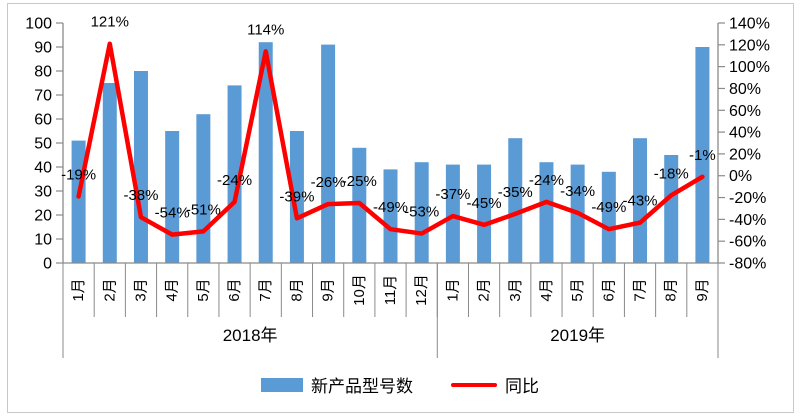 Image resolution: width=800 pixels, height=420 pixels. What do you see at coordinates (749, 45) in the screenshot?
I see `right-axis-tick-label: 120%` at bounding box center [749, 45].